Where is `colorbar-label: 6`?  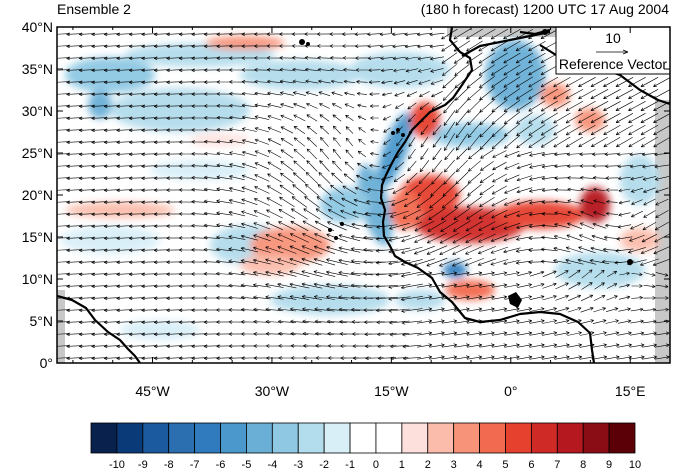
colorbar-label: 6 is located at coordinates (531, 465).